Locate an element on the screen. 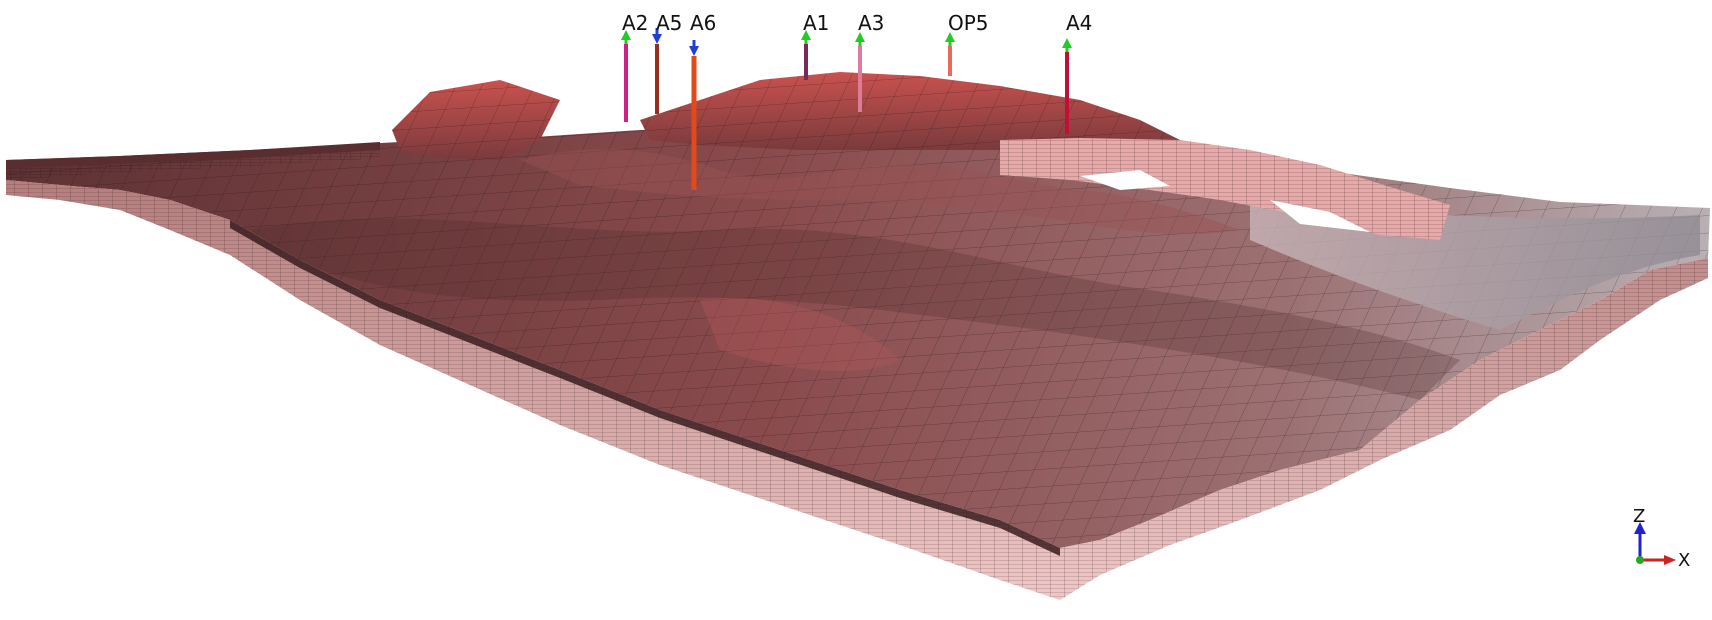 The image size is (1712, 620). axis-triad: Z X is located at coordinates (1661, 538).